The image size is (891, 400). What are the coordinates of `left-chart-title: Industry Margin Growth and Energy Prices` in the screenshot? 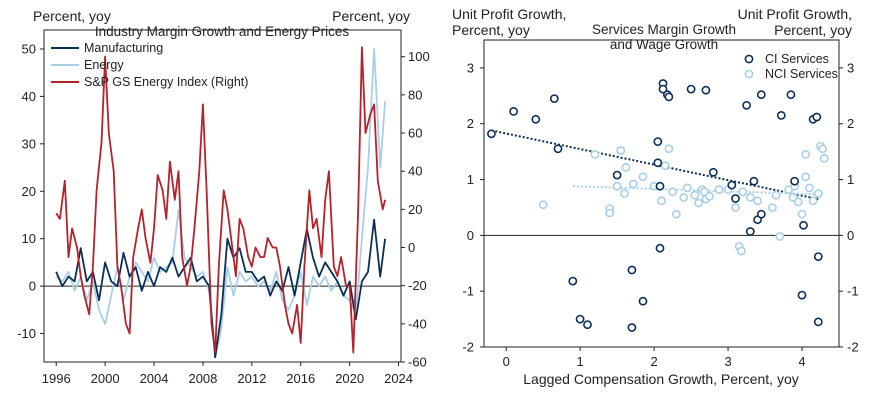 It's located at (222, 31).